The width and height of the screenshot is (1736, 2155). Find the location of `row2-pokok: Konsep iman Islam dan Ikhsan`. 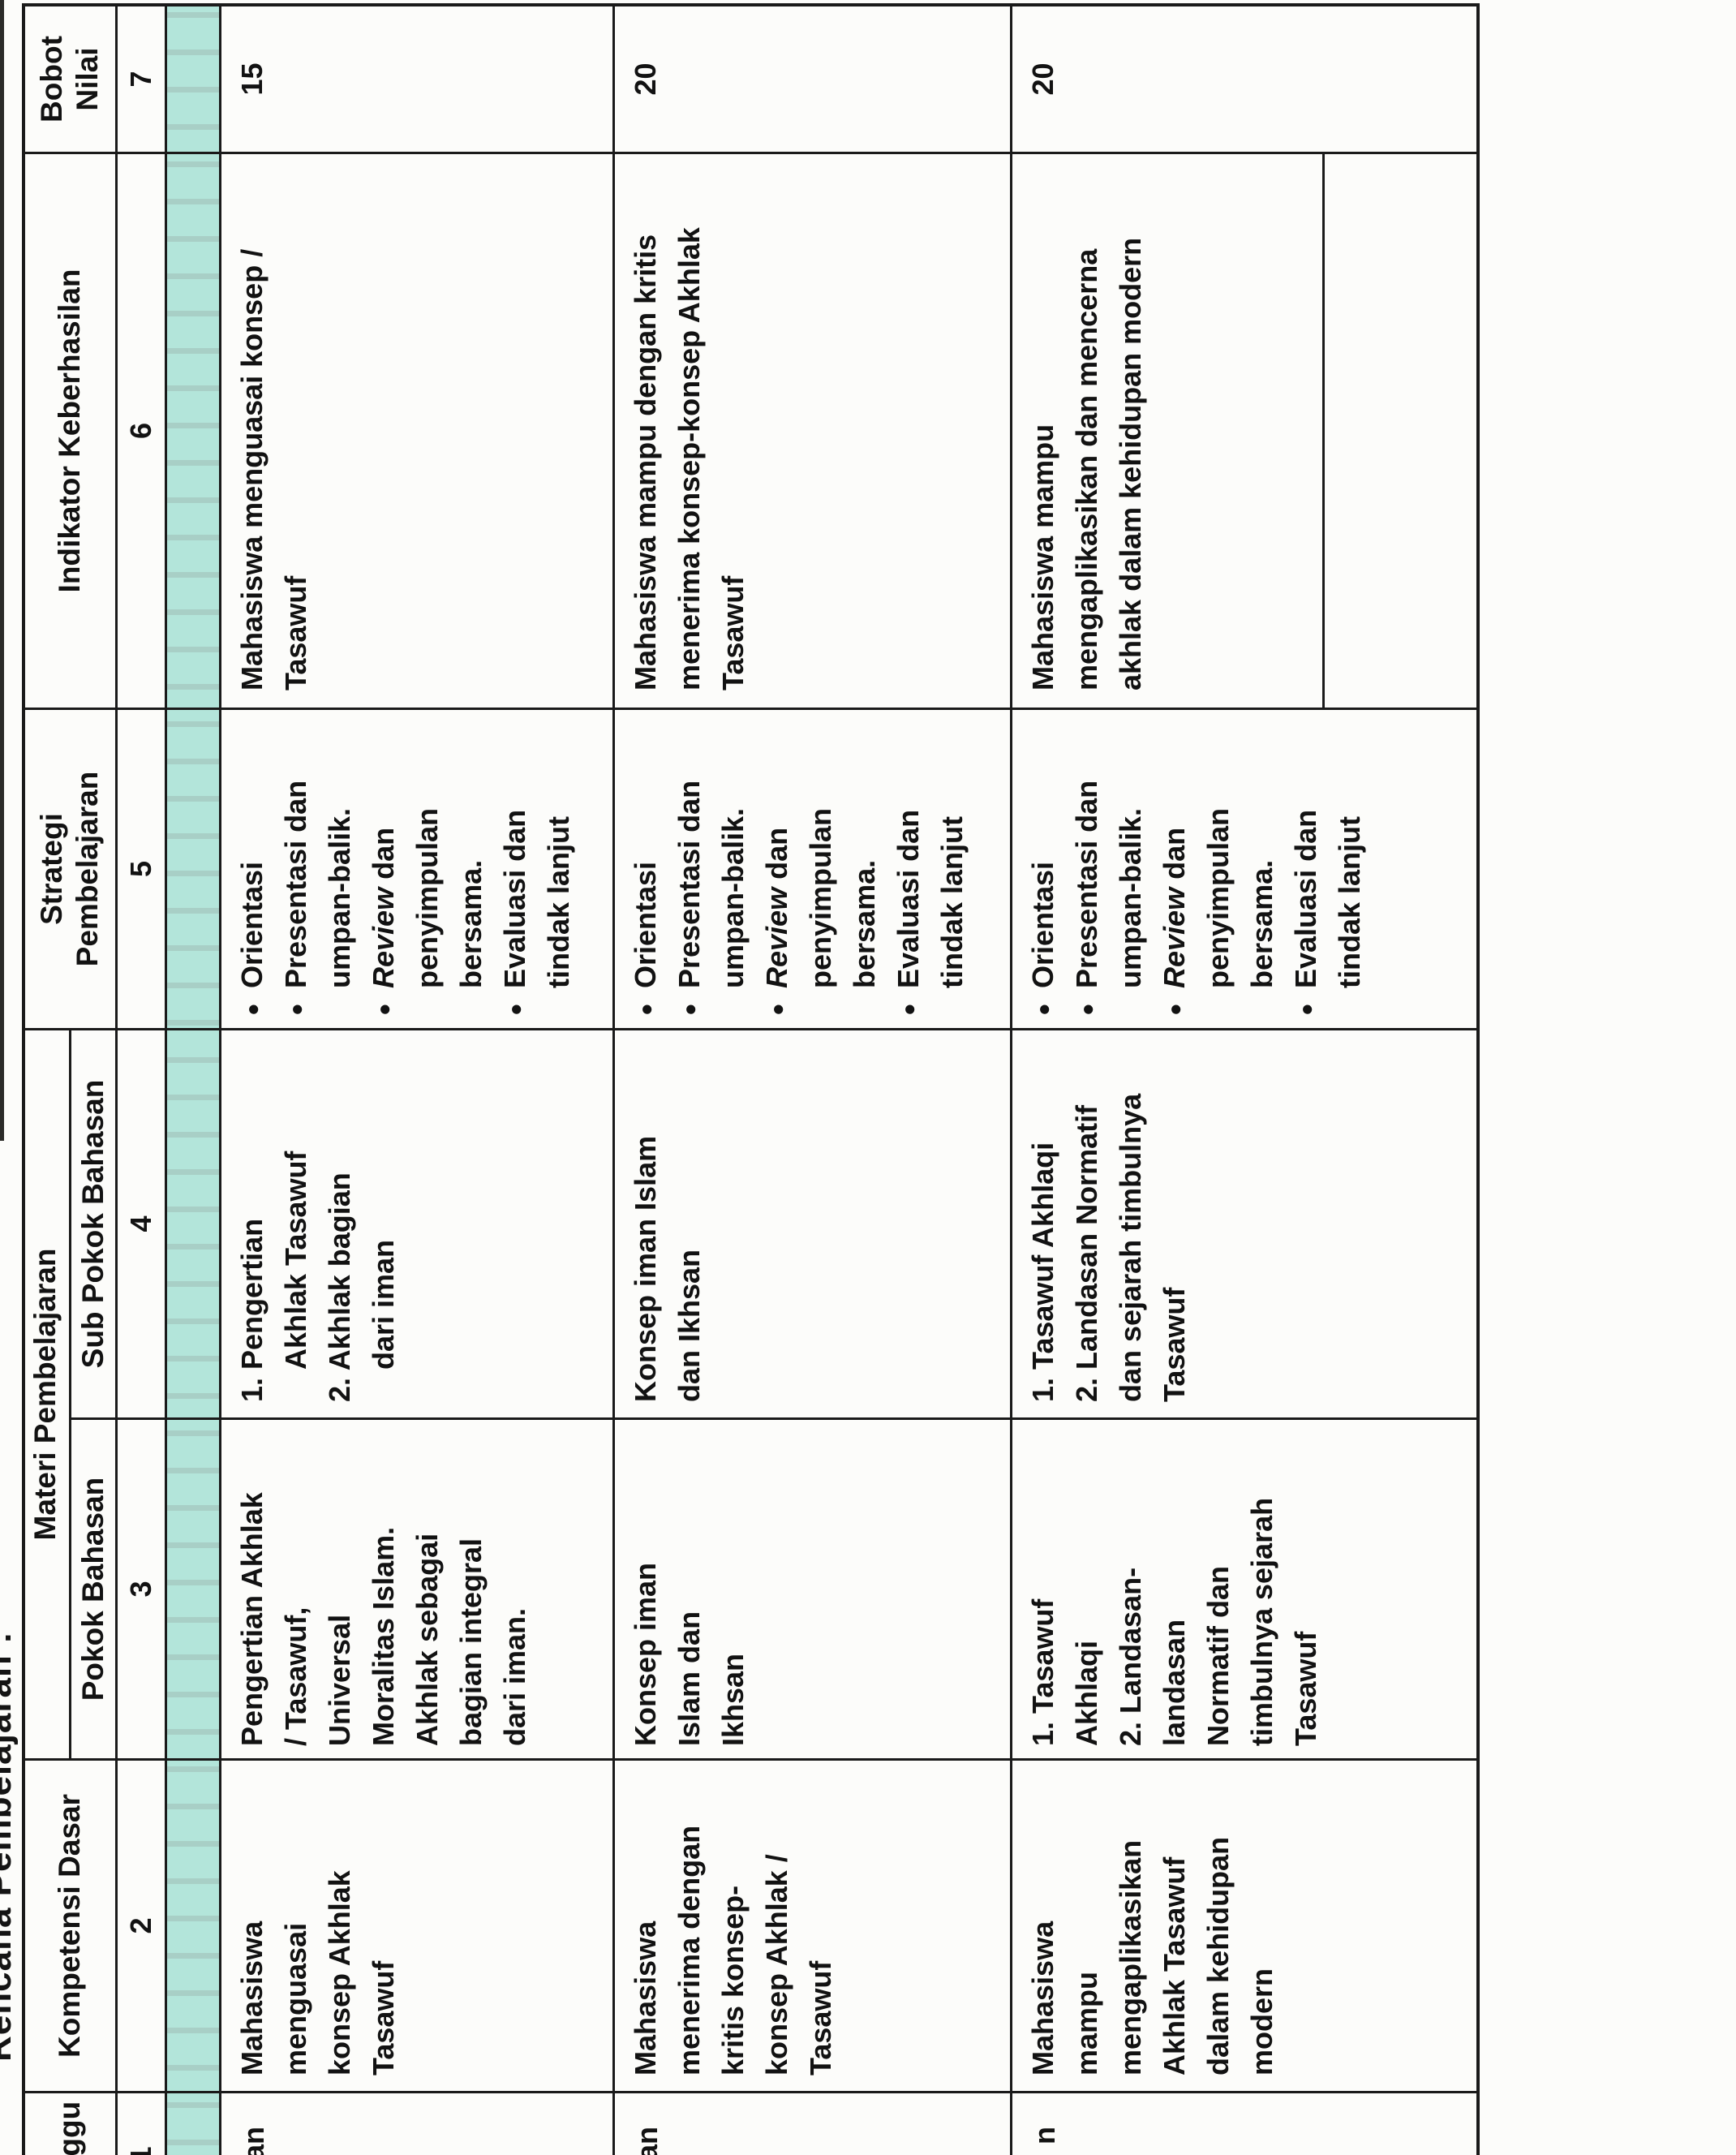

row2-pokok: Konsep iman Islam dan Ikhsan is located at coordinates (689, 1654).